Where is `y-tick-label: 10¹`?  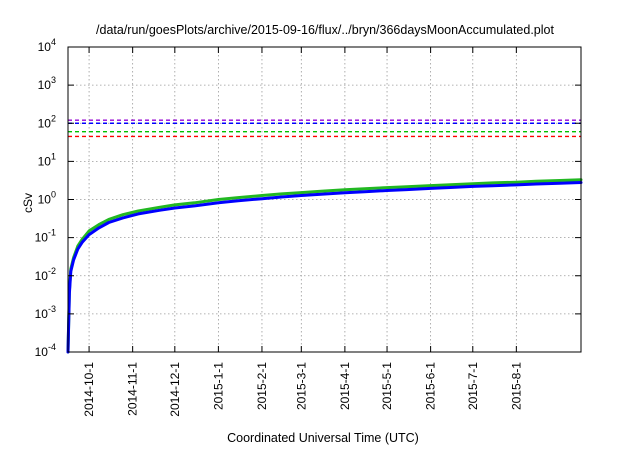
y-tick-label: 10¹ is located at coordinates (47, 159).